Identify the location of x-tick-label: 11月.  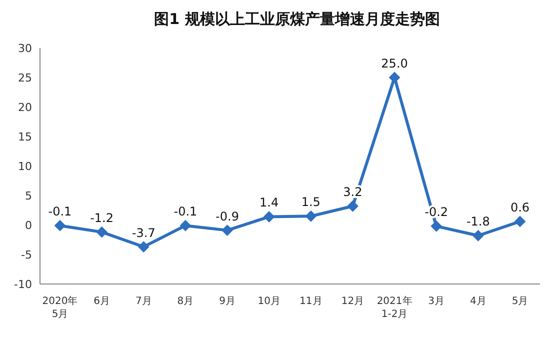
(311, 301).